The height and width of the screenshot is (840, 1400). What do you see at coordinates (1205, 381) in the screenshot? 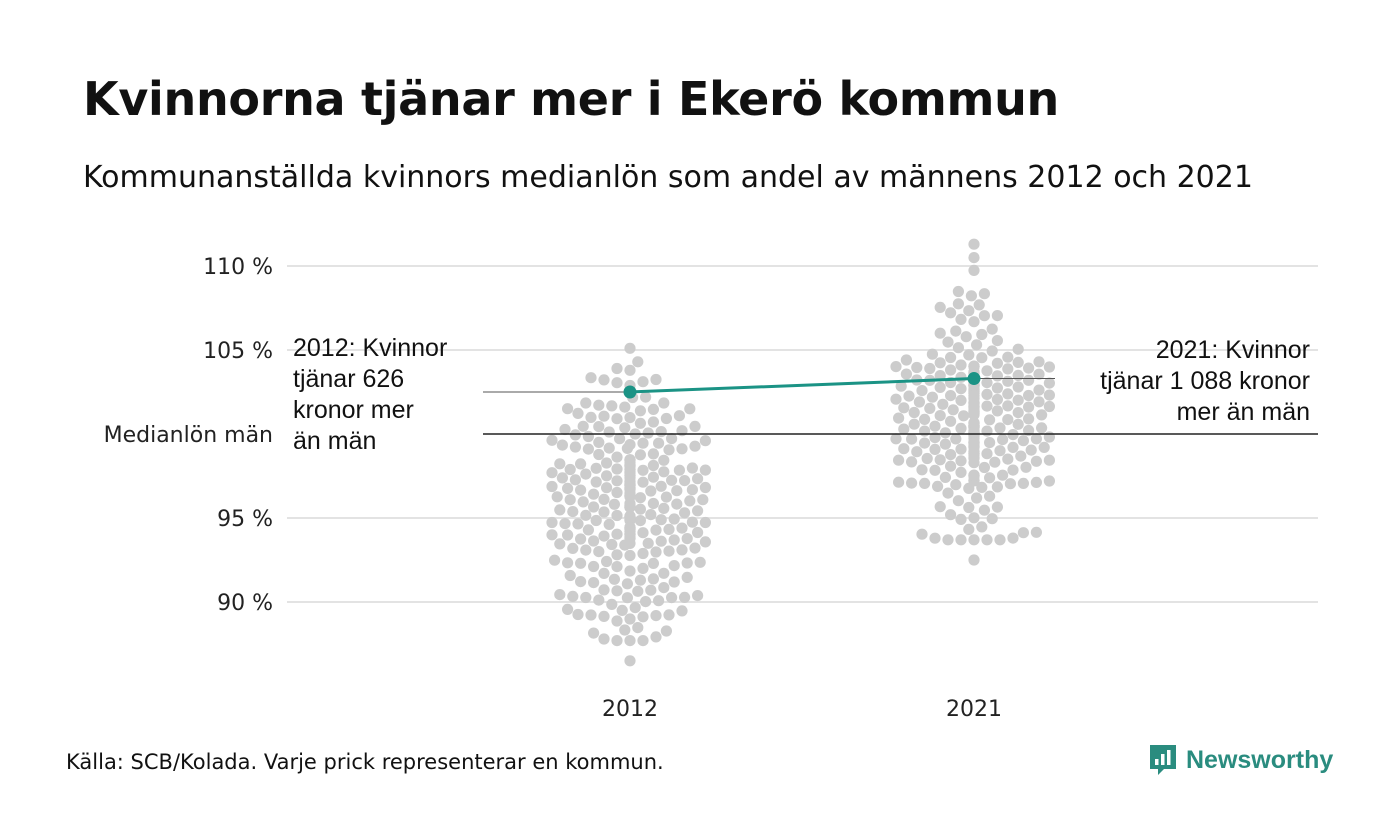
I see `annotation-line: tjänar 1 088 kronor` at bounding box center [1205, 381].